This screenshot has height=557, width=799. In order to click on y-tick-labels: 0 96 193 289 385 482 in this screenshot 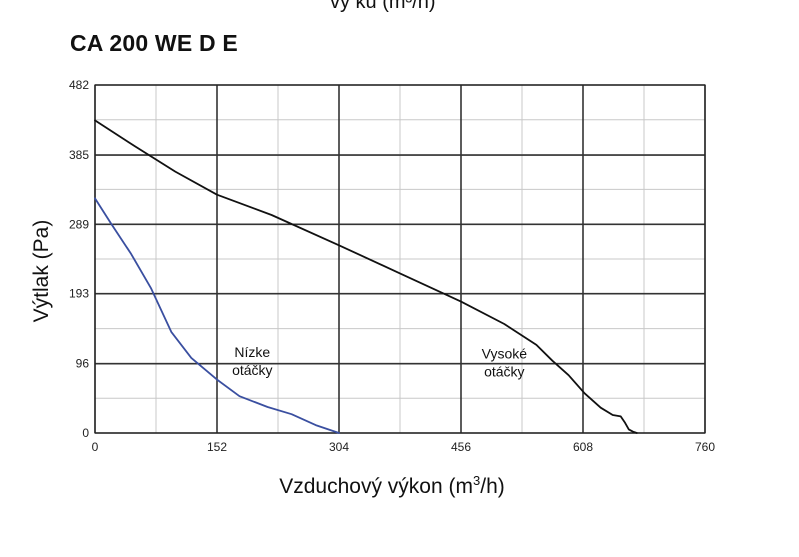, I will do `click(79, 259)`.